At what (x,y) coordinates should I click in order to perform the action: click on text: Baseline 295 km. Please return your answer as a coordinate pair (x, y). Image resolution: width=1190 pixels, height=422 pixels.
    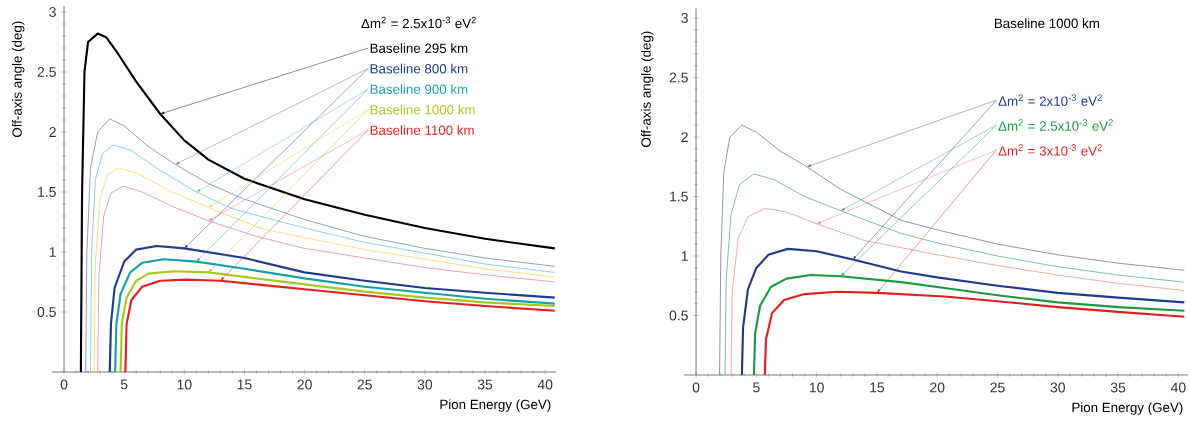
    Looking at the image, I should click on (419, 48).